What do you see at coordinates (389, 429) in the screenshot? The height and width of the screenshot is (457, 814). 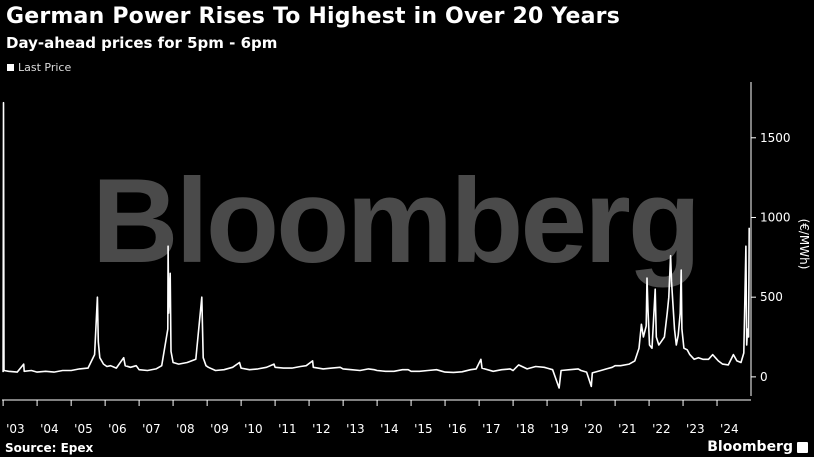 I see `x-tick-label: '14` at bounding box center [389, 429].